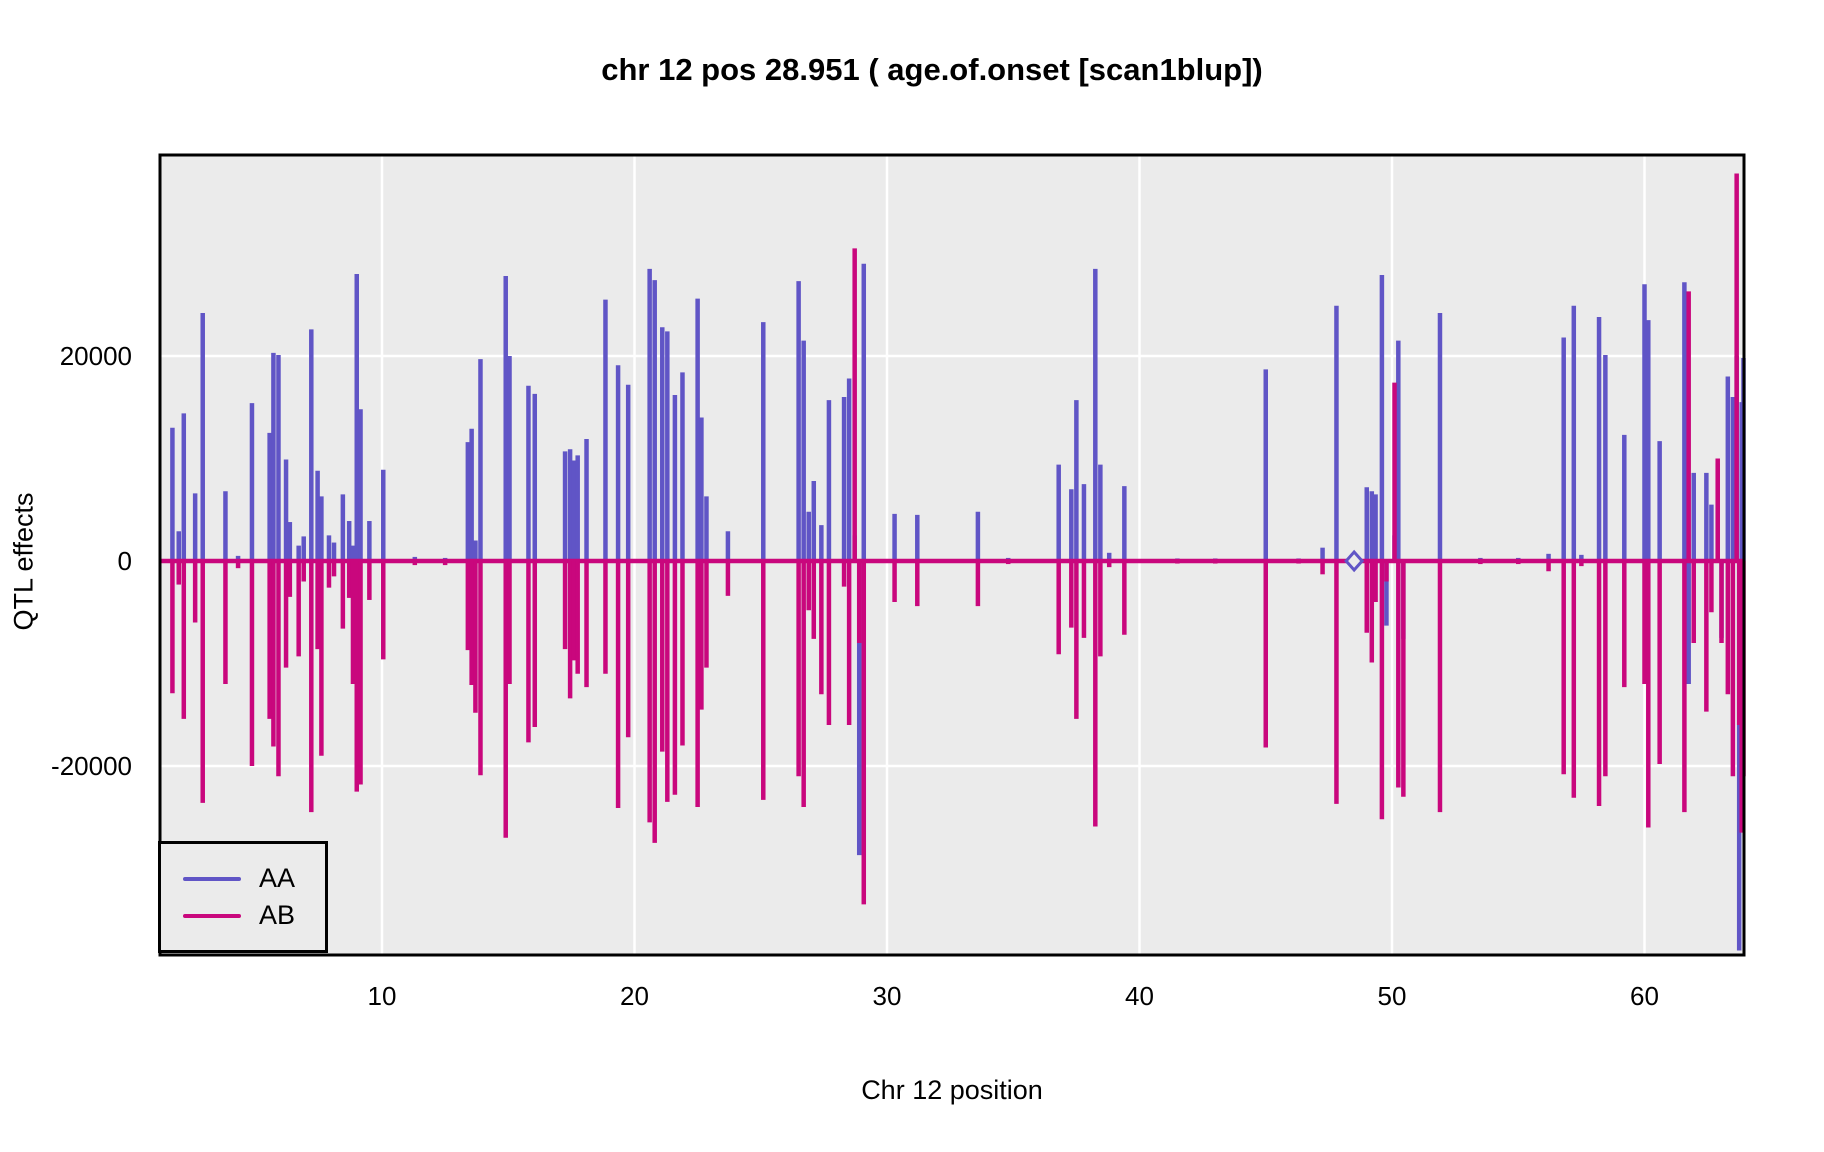 This screenshot has height=1152, width=1824. I want to click on x-tick-label: 50, so click(1392, 996).